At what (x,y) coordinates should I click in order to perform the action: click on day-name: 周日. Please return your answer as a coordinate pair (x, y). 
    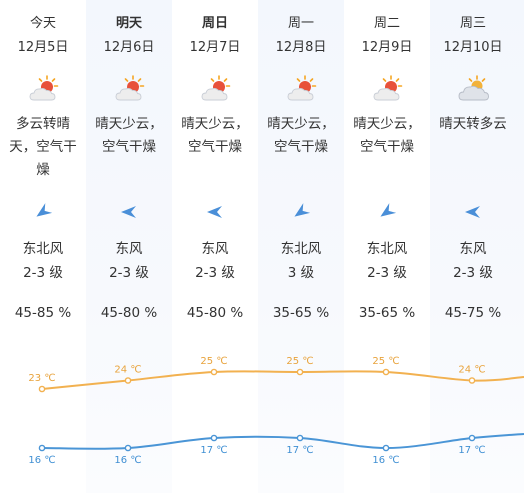
    Looking at the image, I should click on (214, 23).